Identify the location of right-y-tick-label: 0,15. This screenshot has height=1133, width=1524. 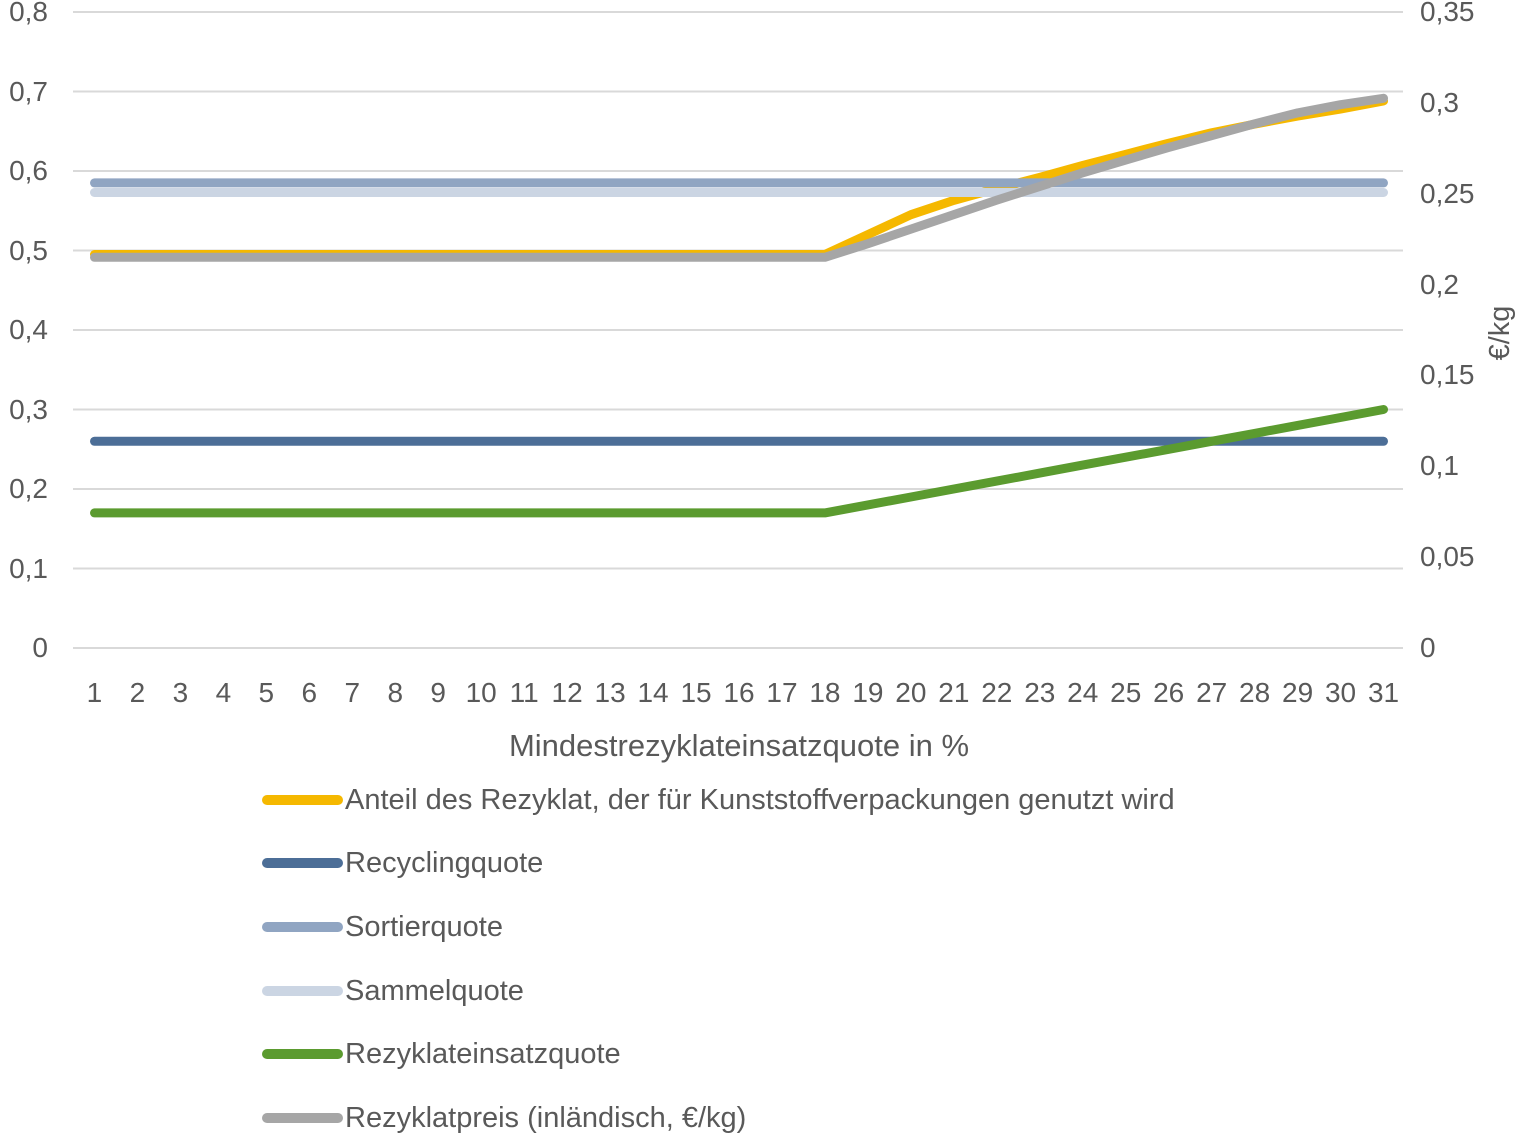
(1447, 375).